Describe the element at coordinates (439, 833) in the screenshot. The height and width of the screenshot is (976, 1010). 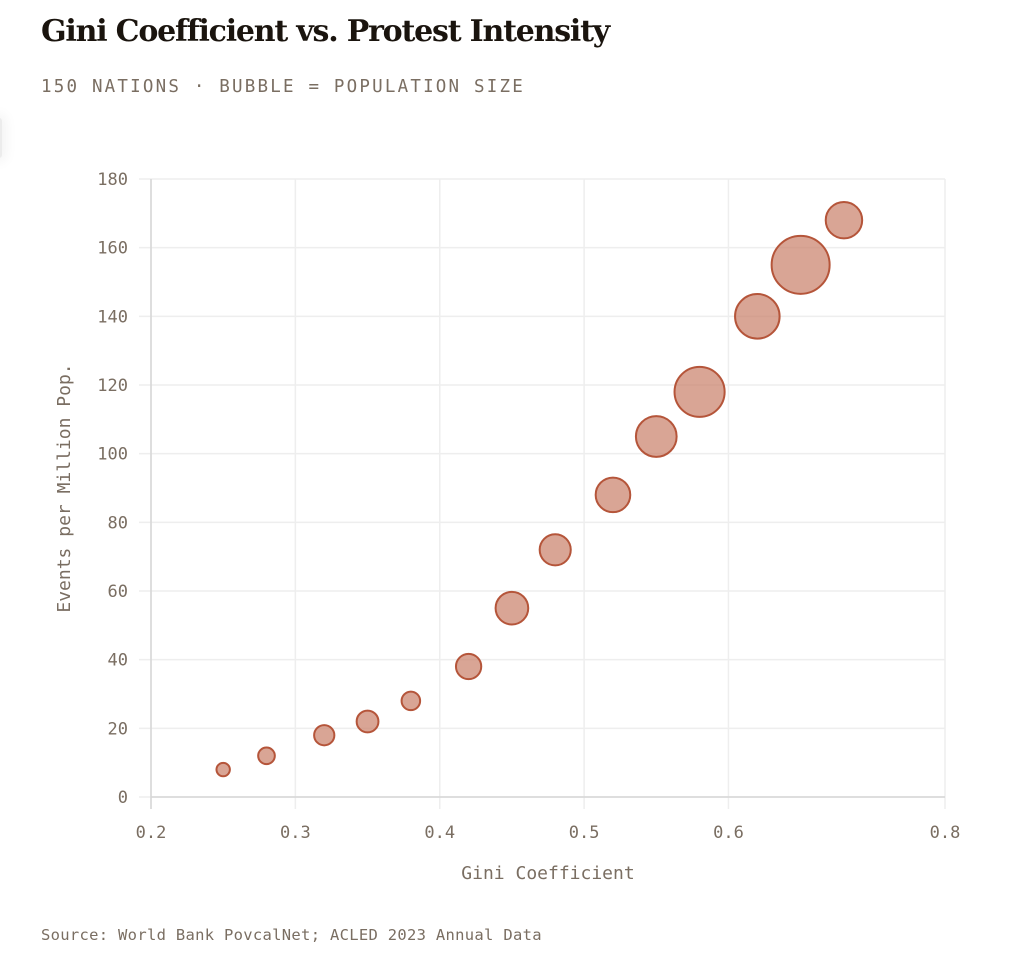
I see `x-tick-label: 0.4` at that location.